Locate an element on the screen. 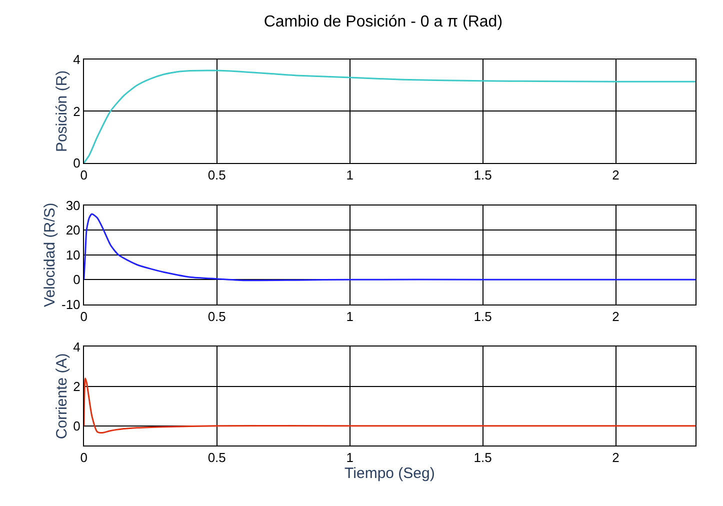  x-axis-title: Tiempo (Seg) is located at coordinates (389, 473).